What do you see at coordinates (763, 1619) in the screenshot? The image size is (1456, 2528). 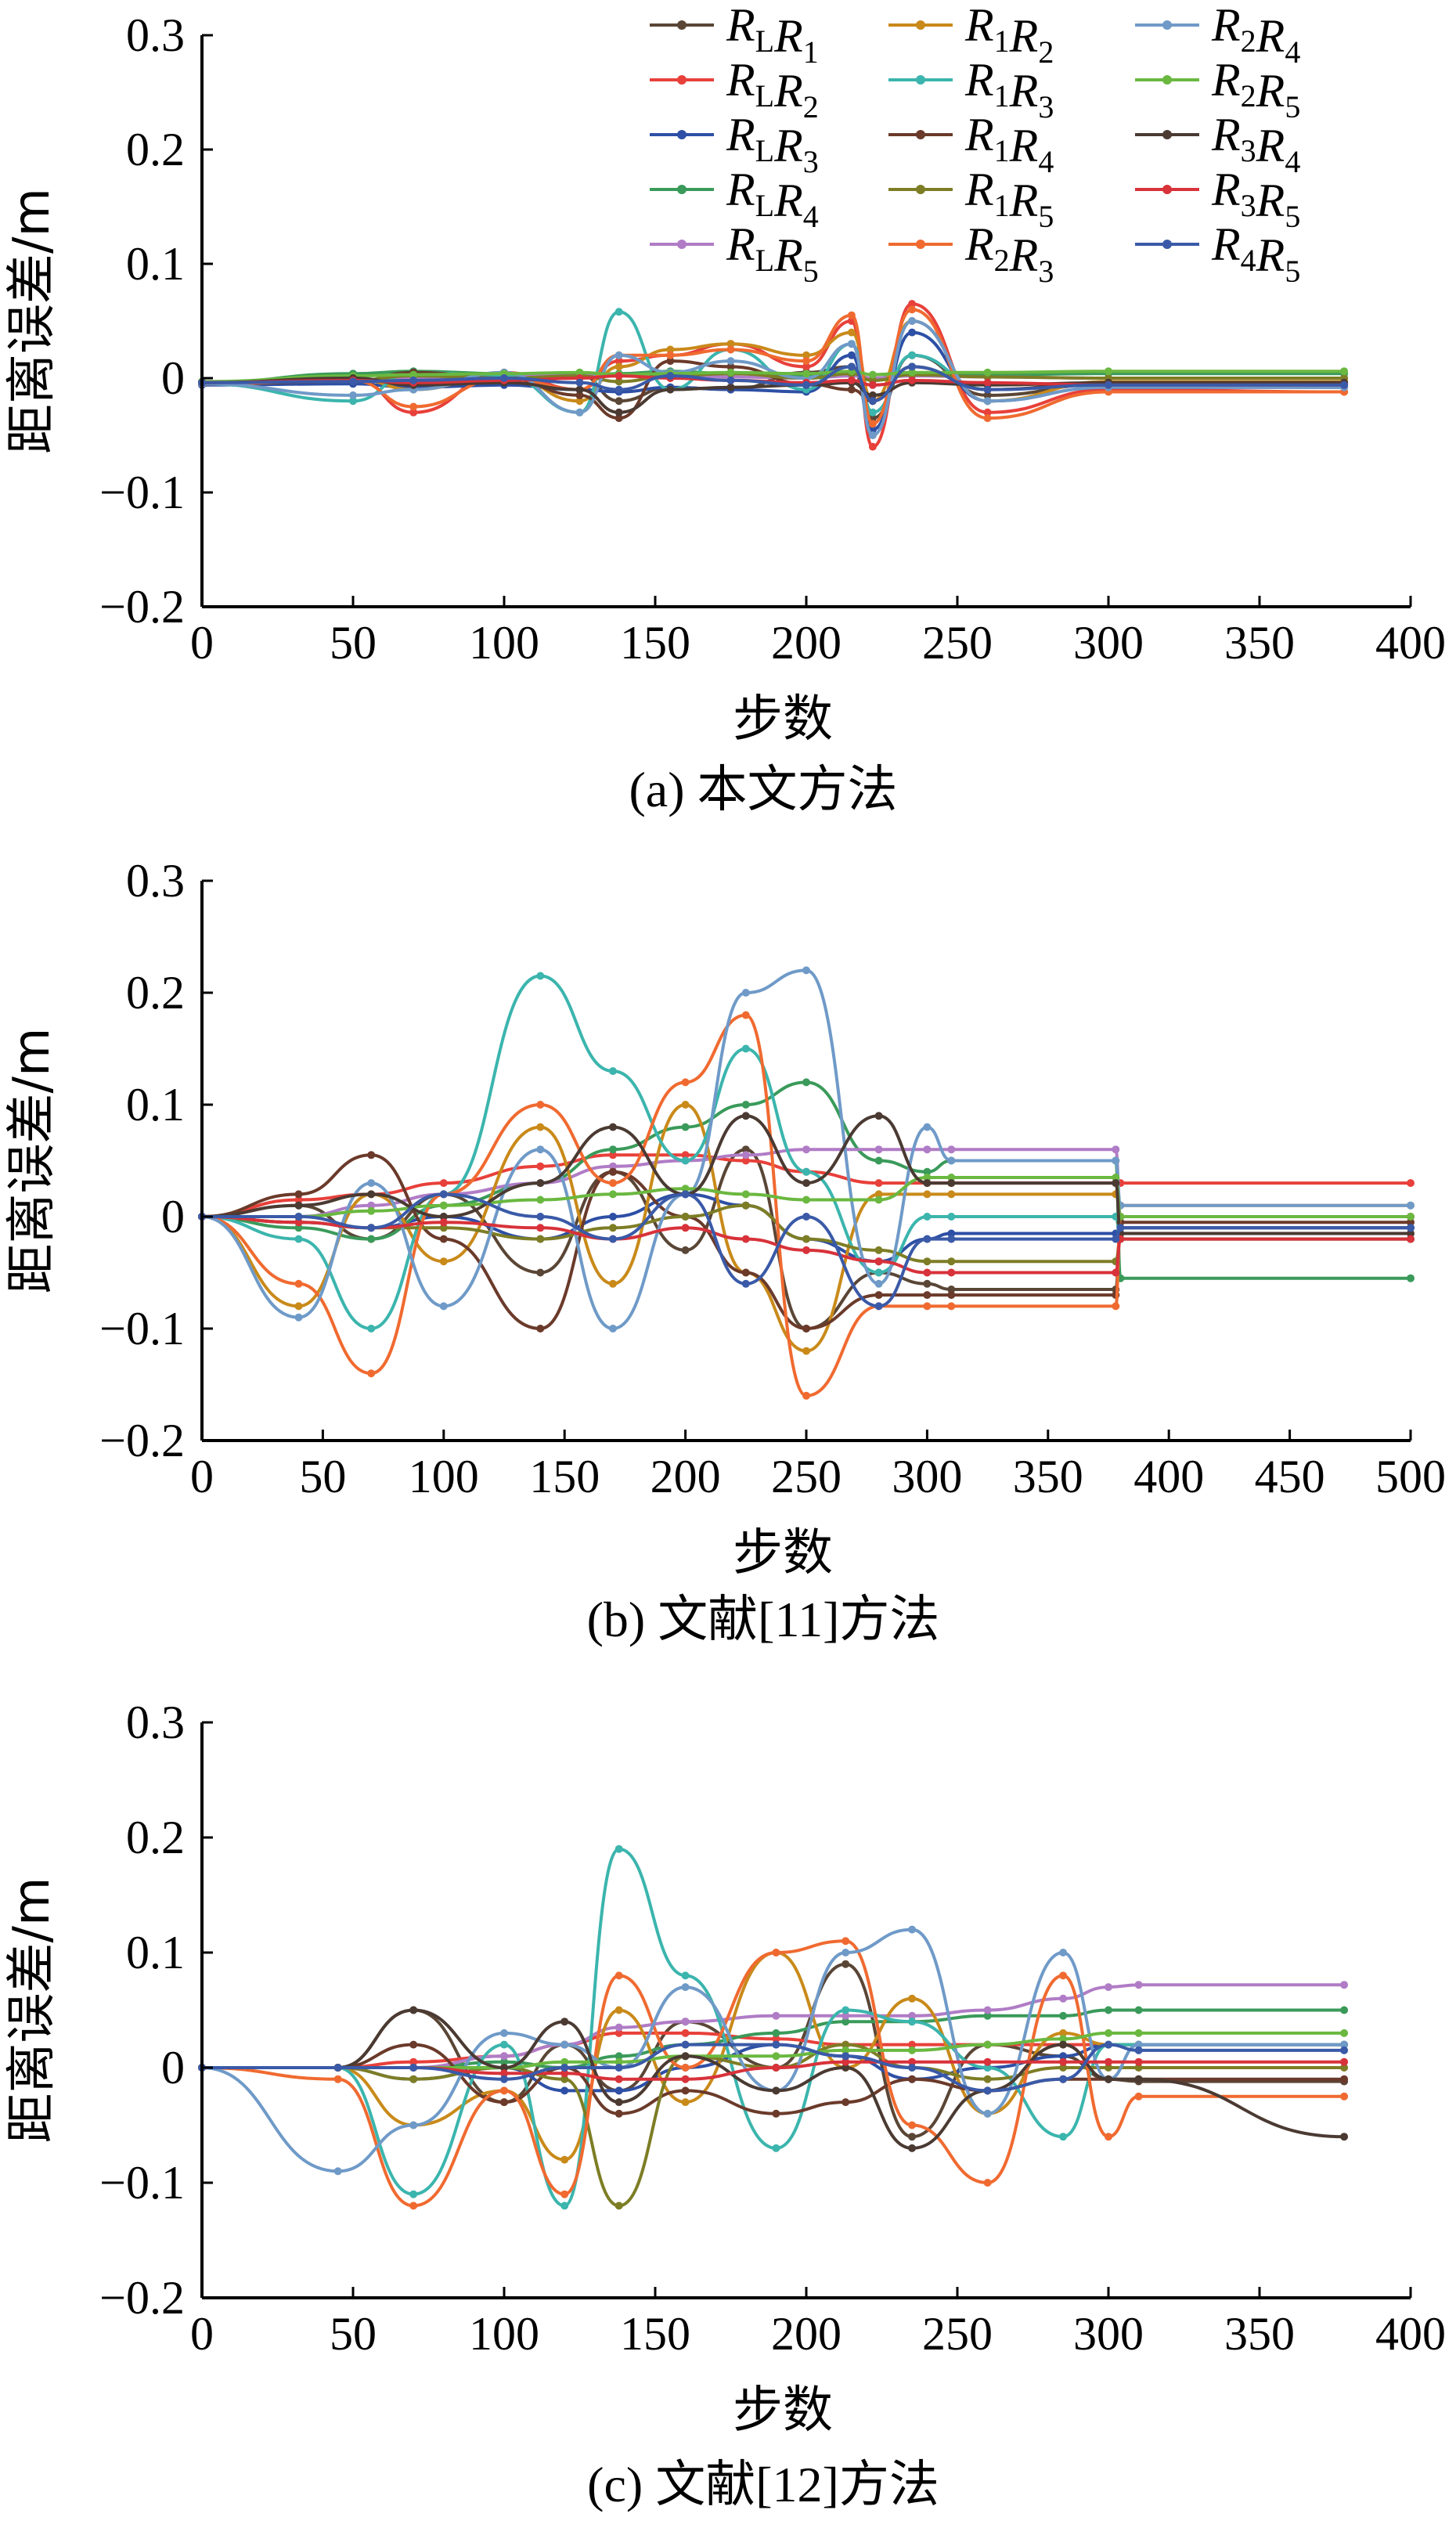 I see `chart-caption: (b) 文献[11]方法` at bounding box center [763, 1619].